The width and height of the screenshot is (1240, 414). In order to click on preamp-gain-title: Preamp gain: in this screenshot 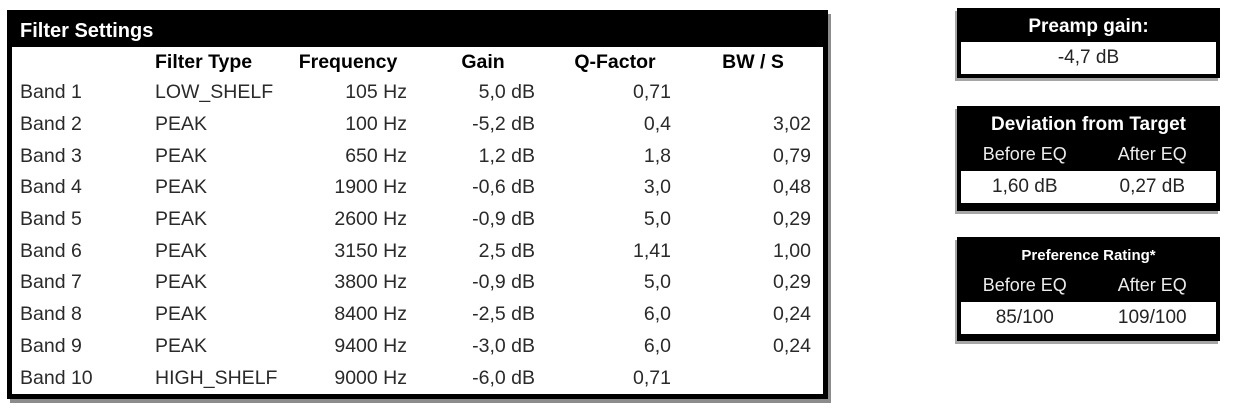, I will do `click(1088, 26)`.